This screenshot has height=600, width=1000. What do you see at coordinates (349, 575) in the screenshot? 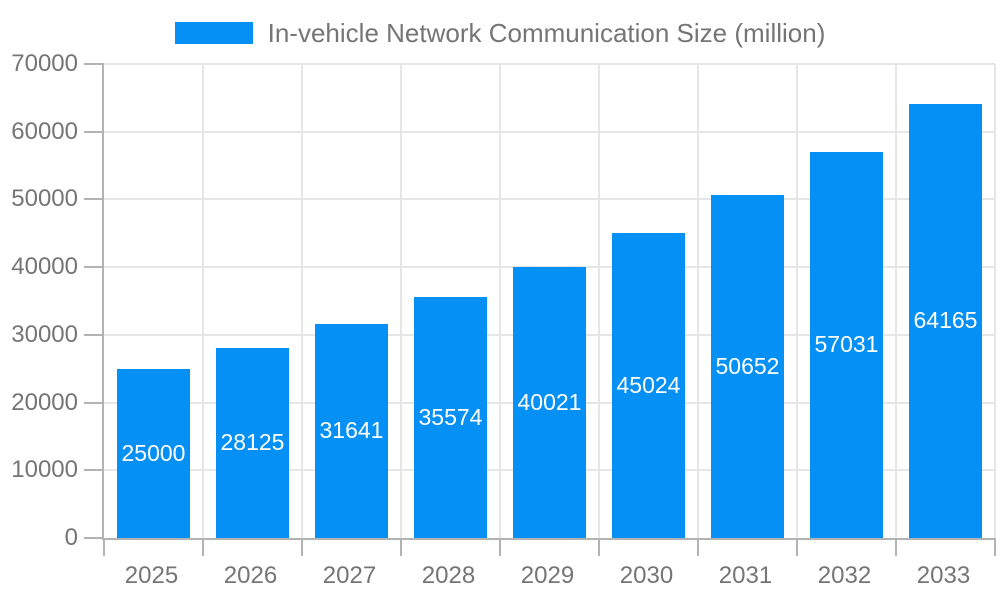
I see `x-axis-label: 2027` at bounding box center [349, 575].